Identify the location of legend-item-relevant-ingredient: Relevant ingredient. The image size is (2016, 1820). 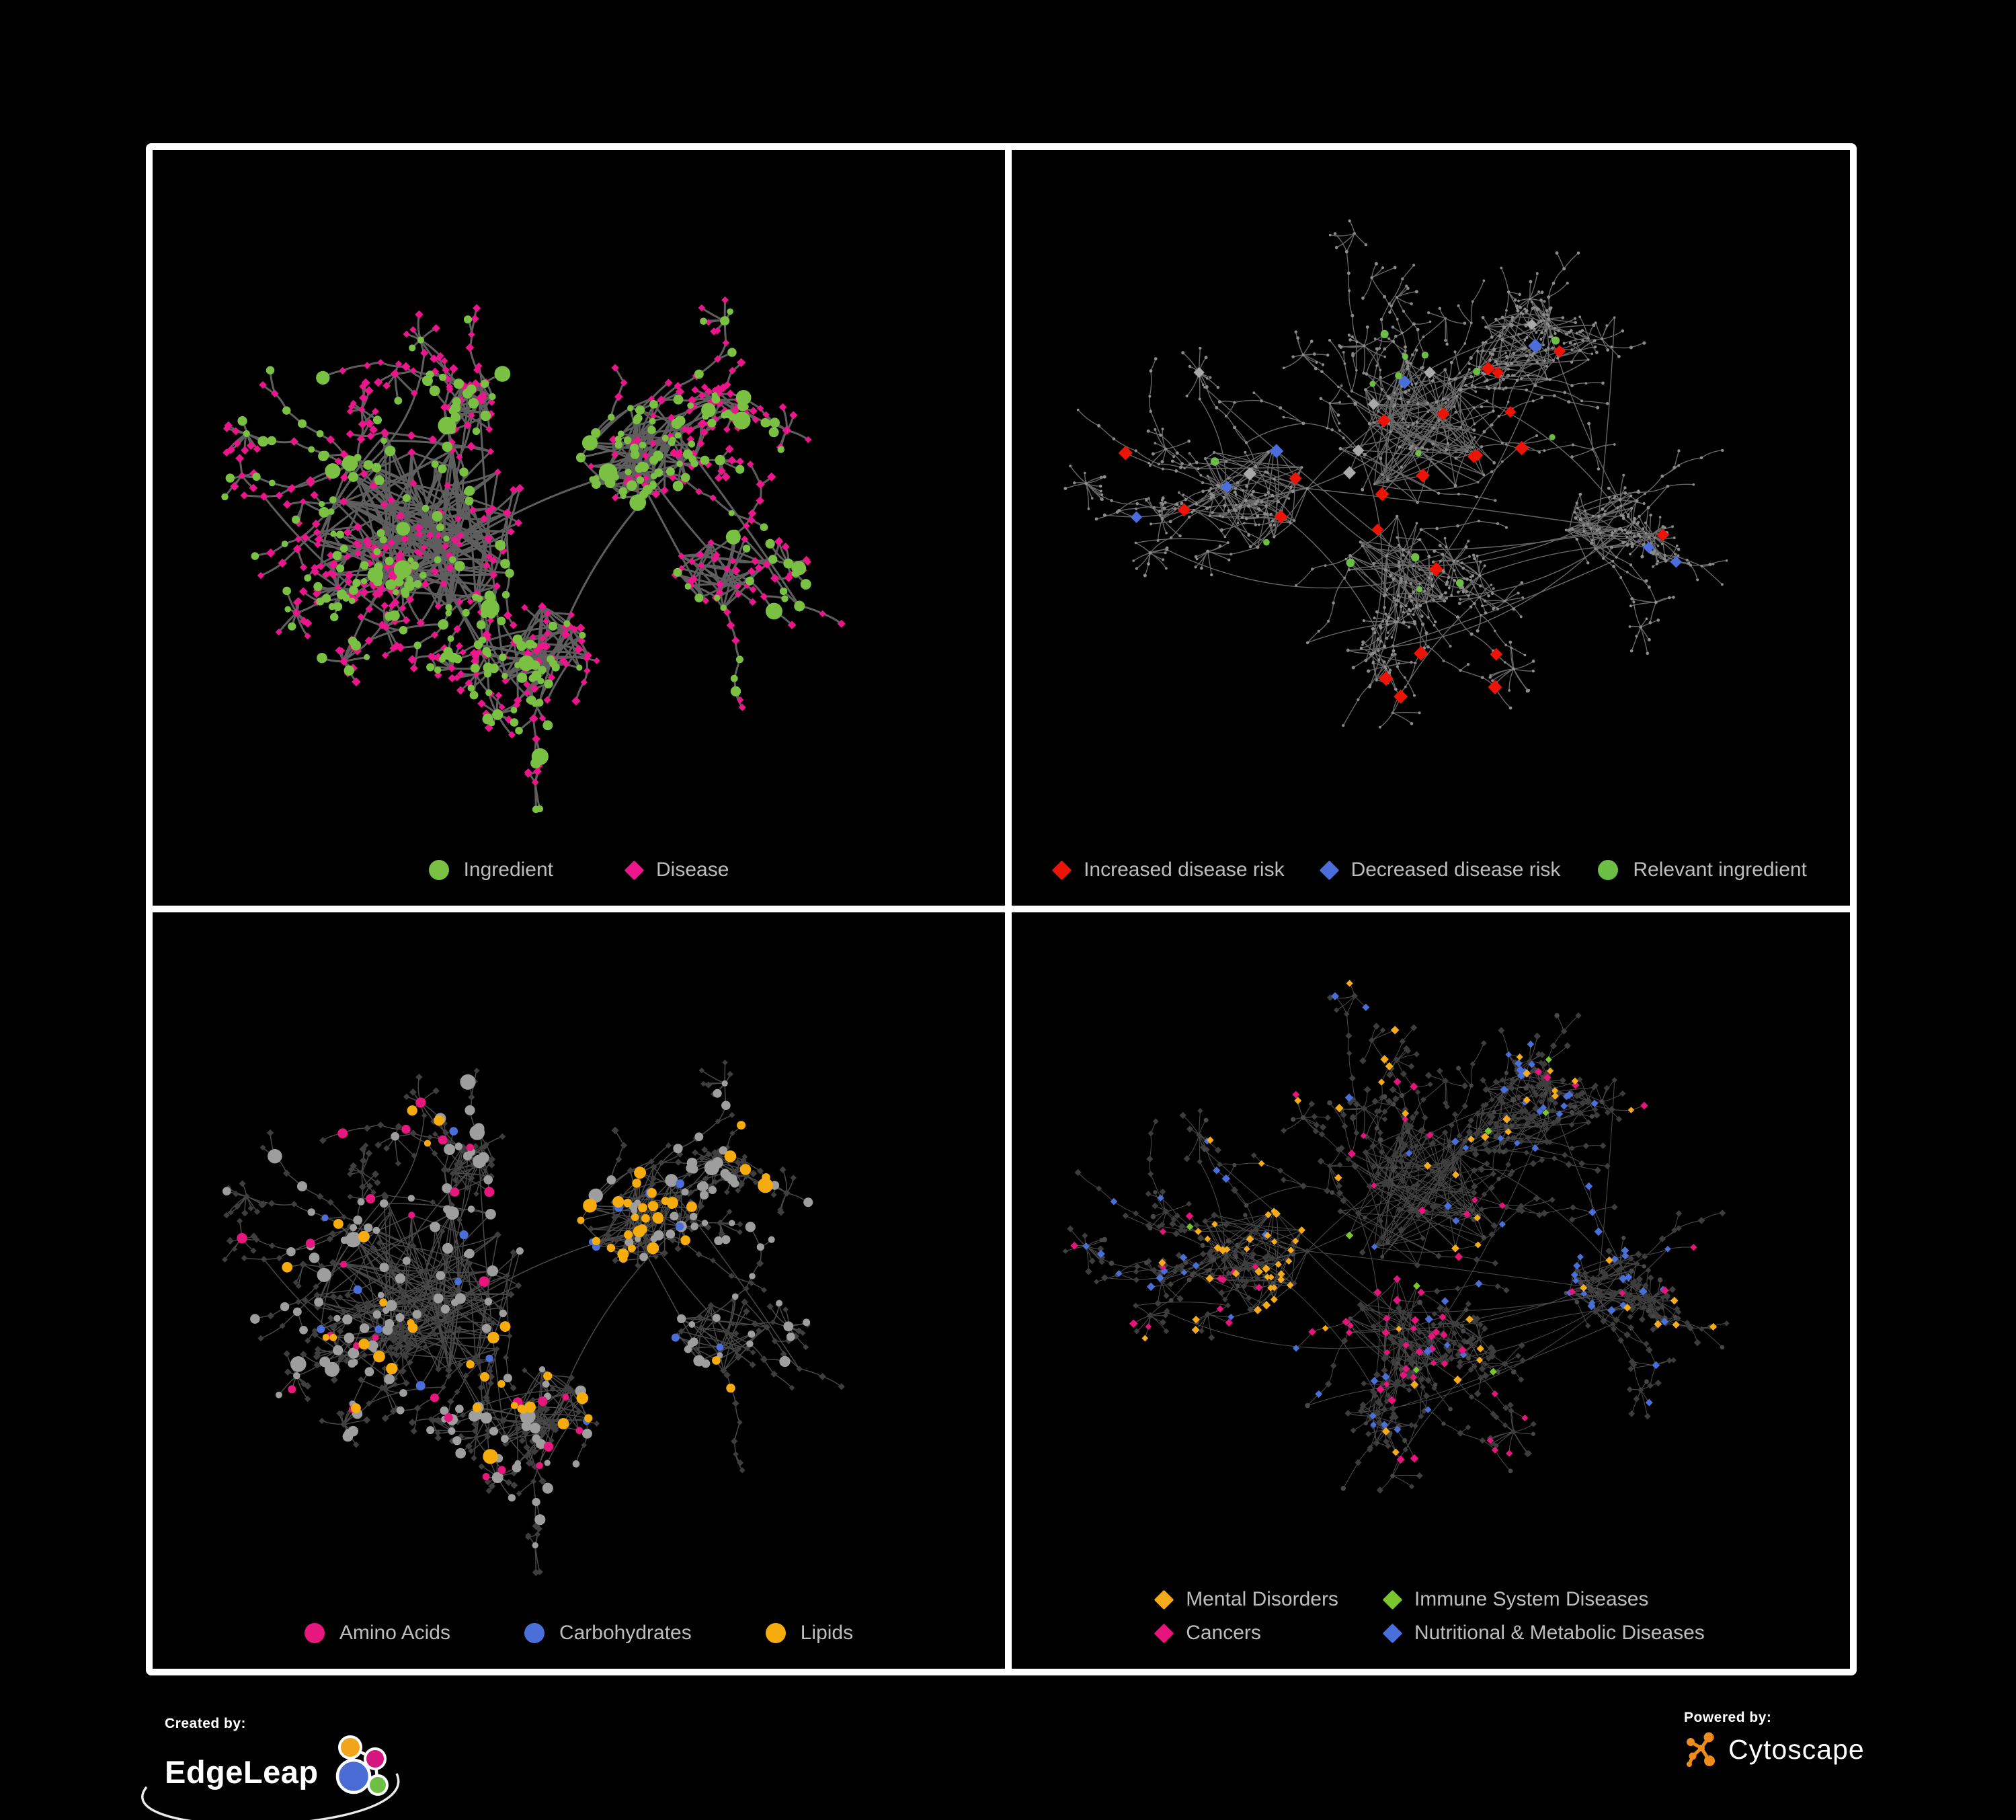
(1702, 870).